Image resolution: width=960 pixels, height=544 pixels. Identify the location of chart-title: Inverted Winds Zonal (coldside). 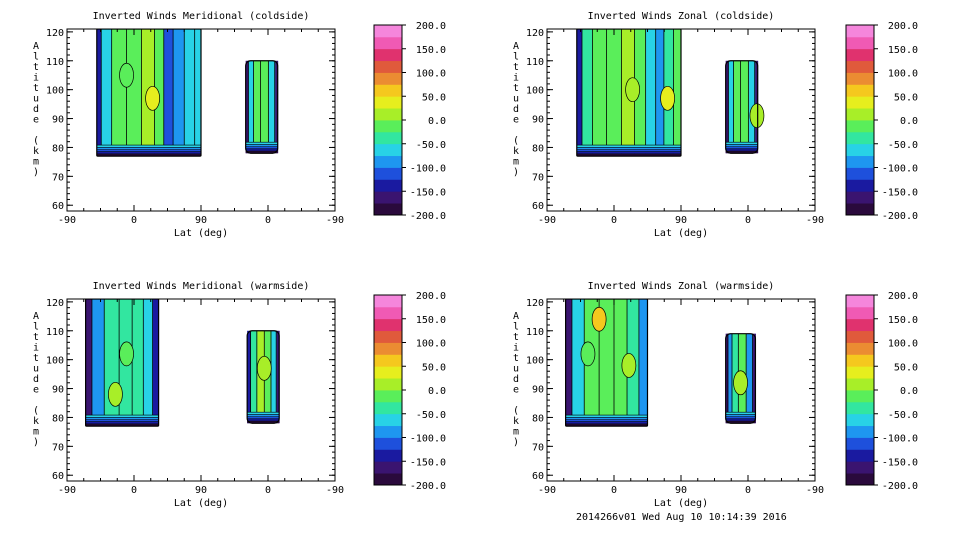
(681, 16).